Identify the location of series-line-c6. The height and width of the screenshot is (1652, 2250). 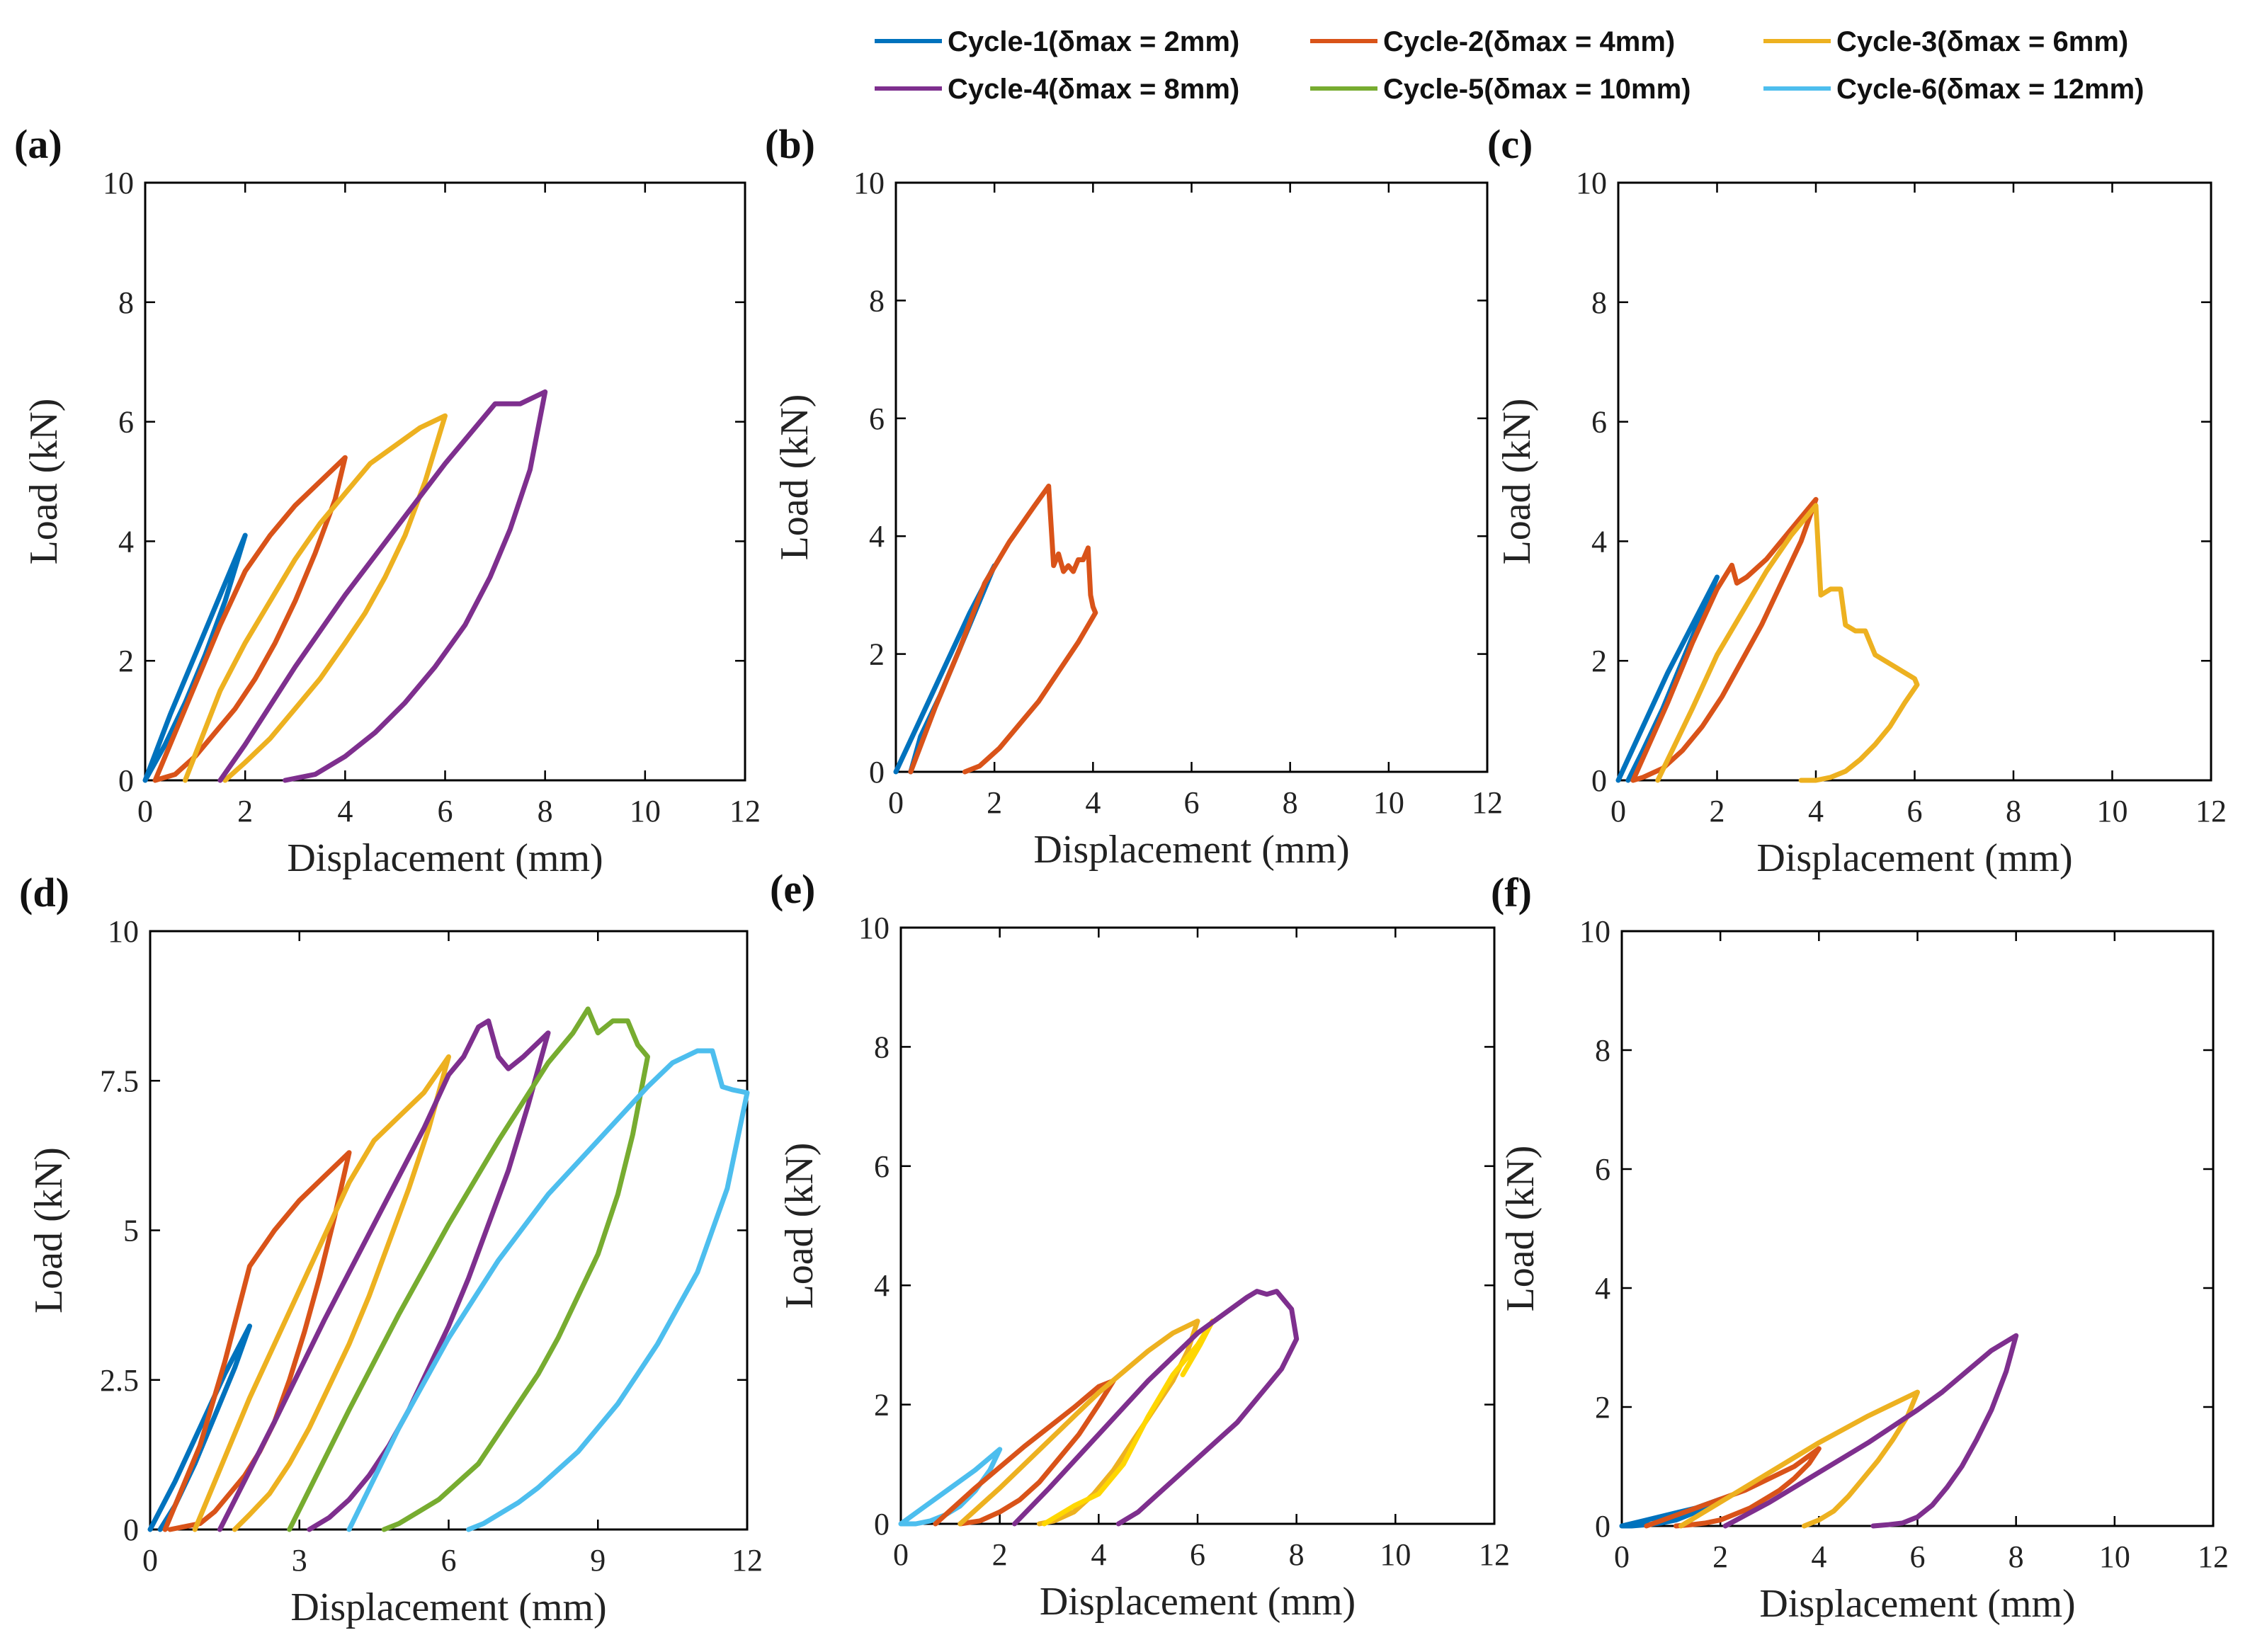
(548, 1290).